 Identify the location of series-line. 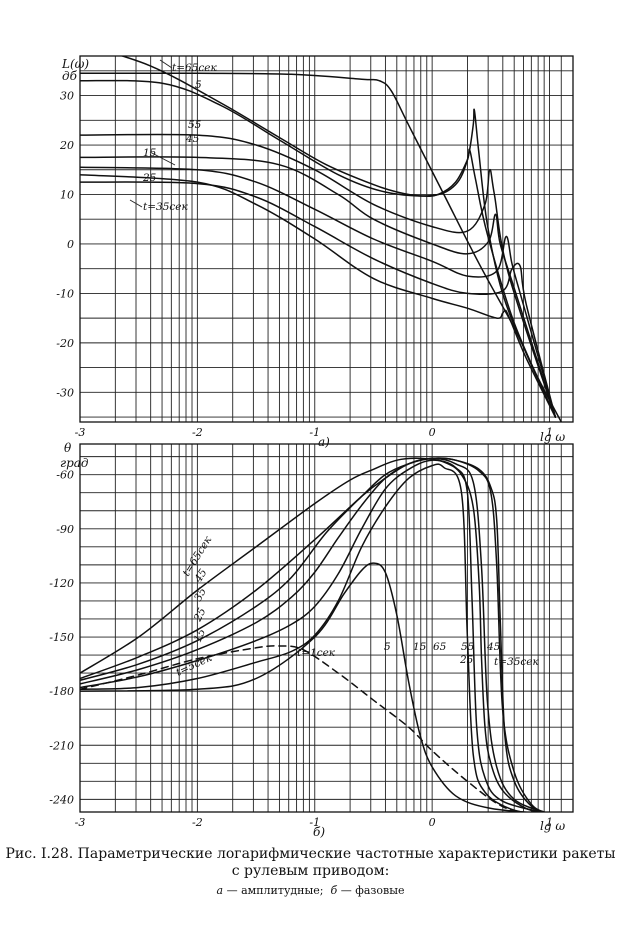
(300, 728).